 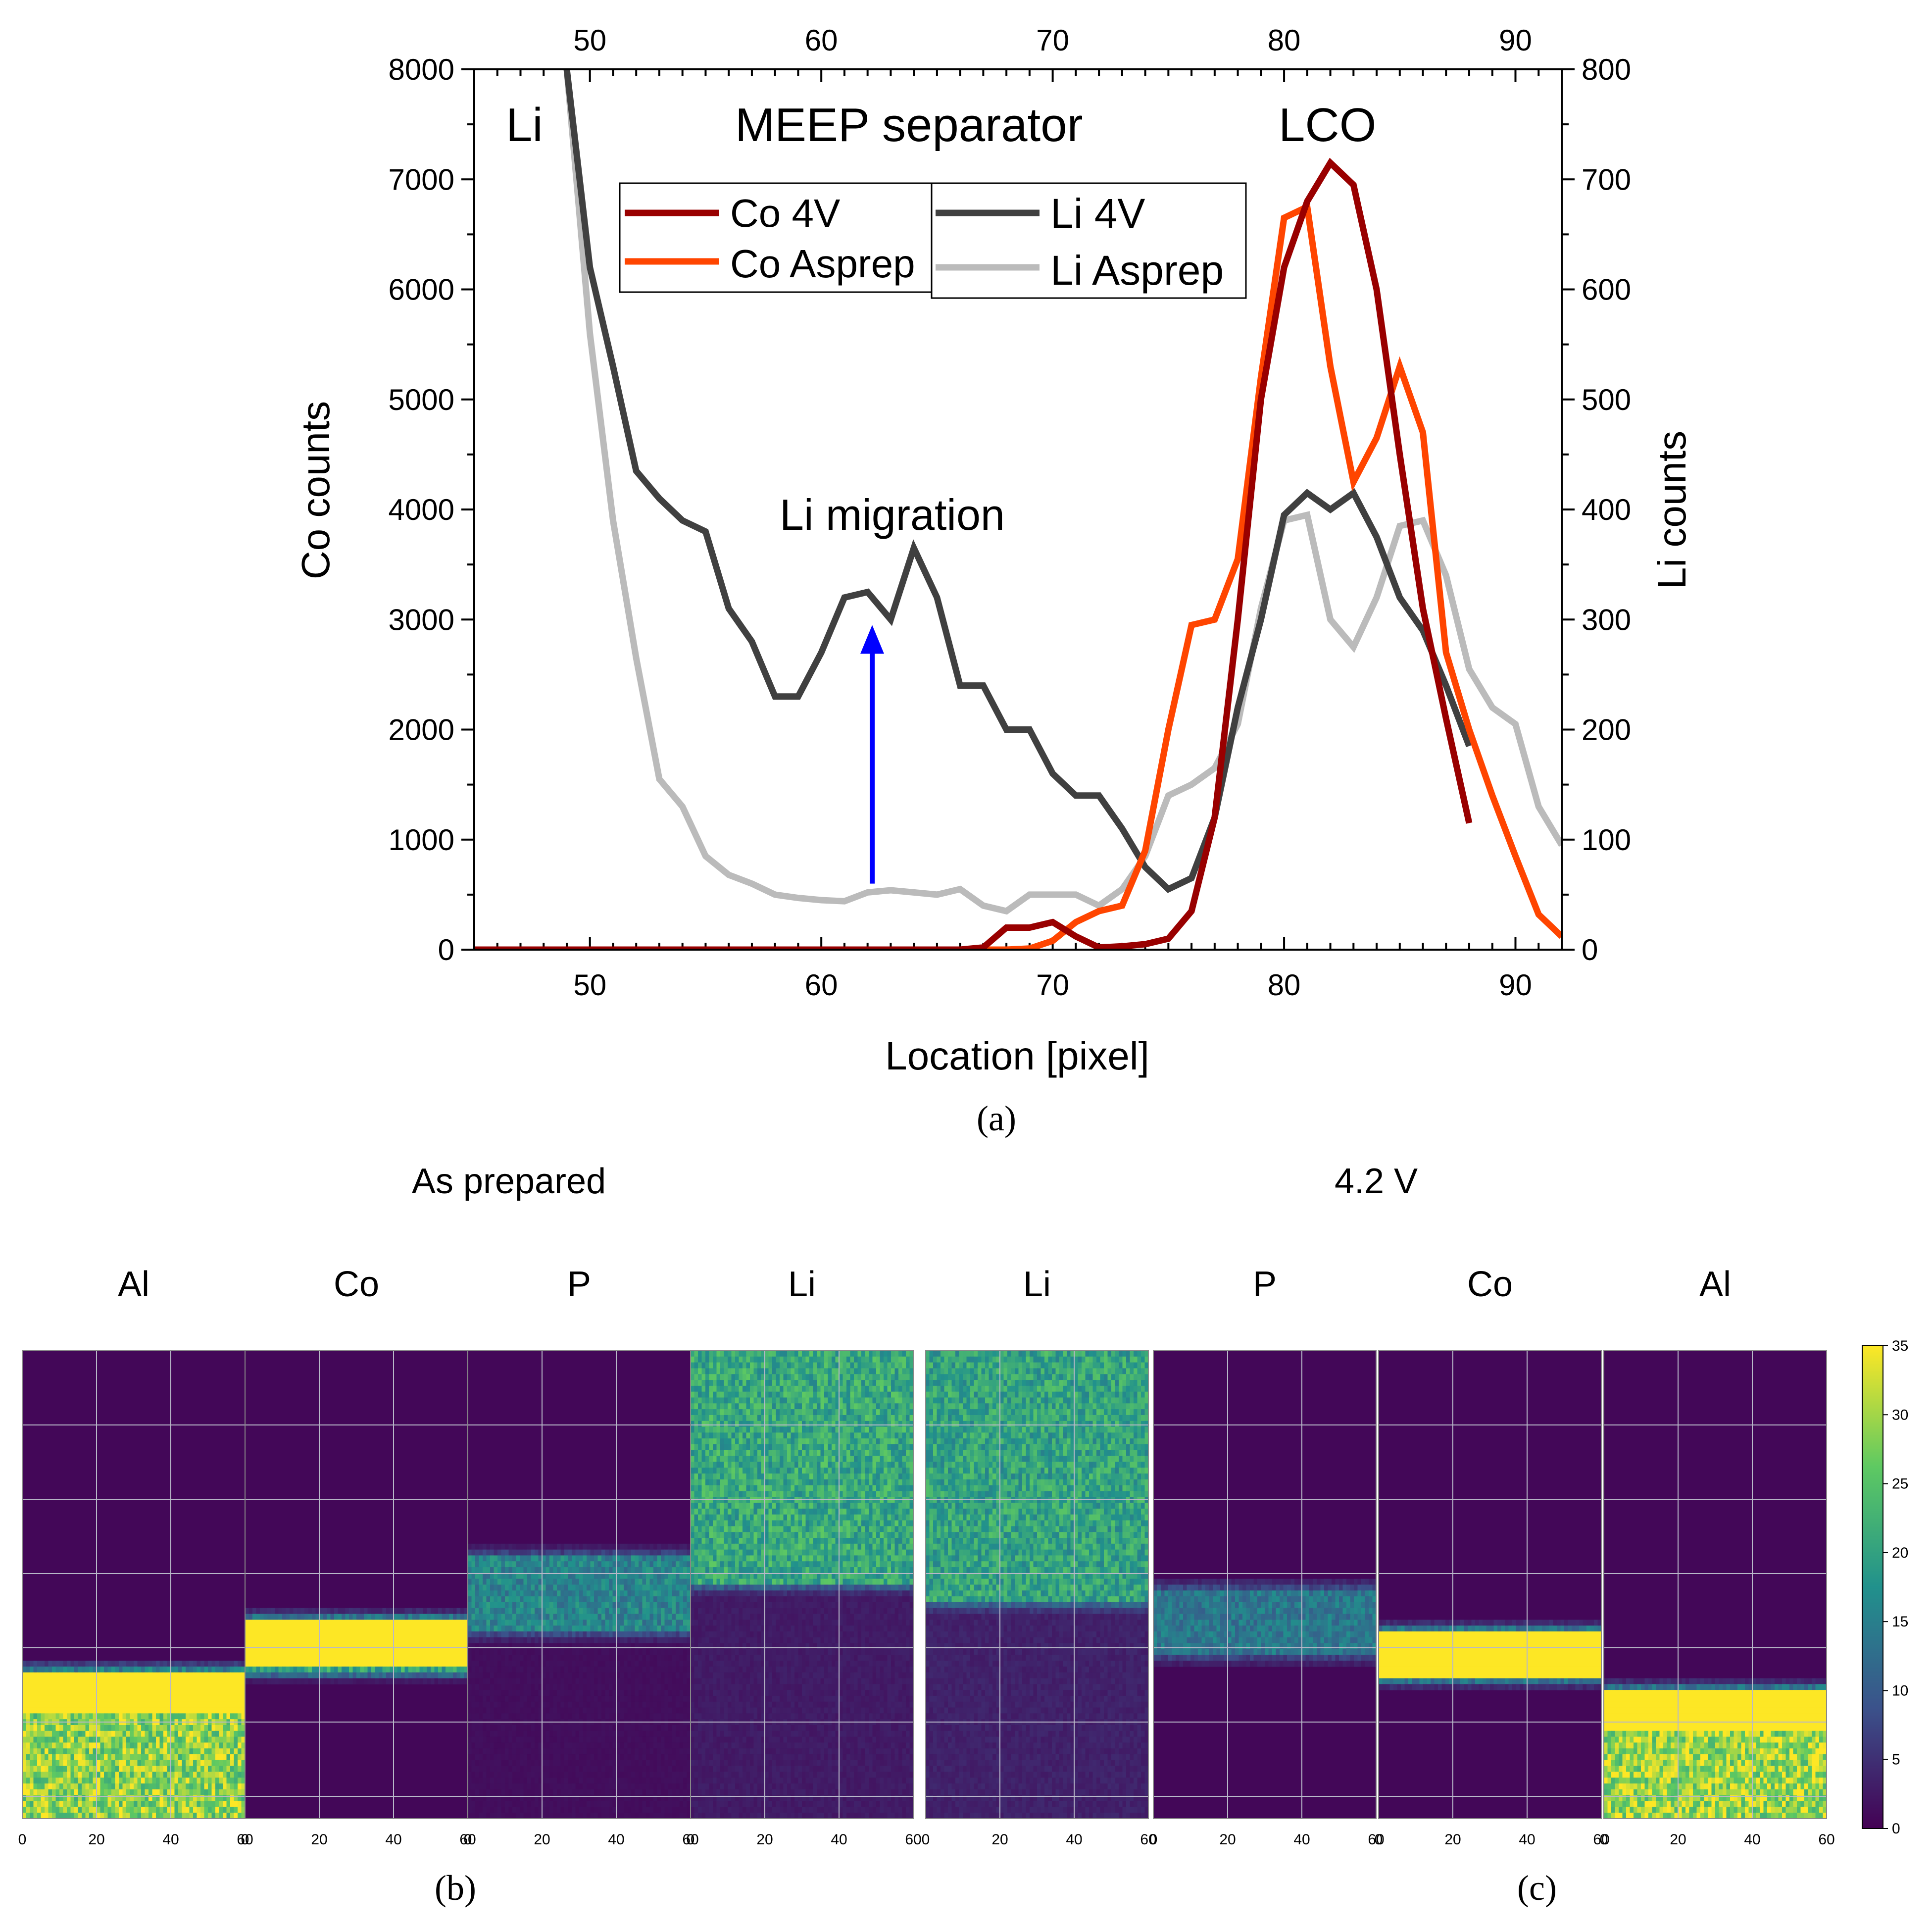 I want to click on colorbar-tick-label: 0, so click(x=1896, y=1829).